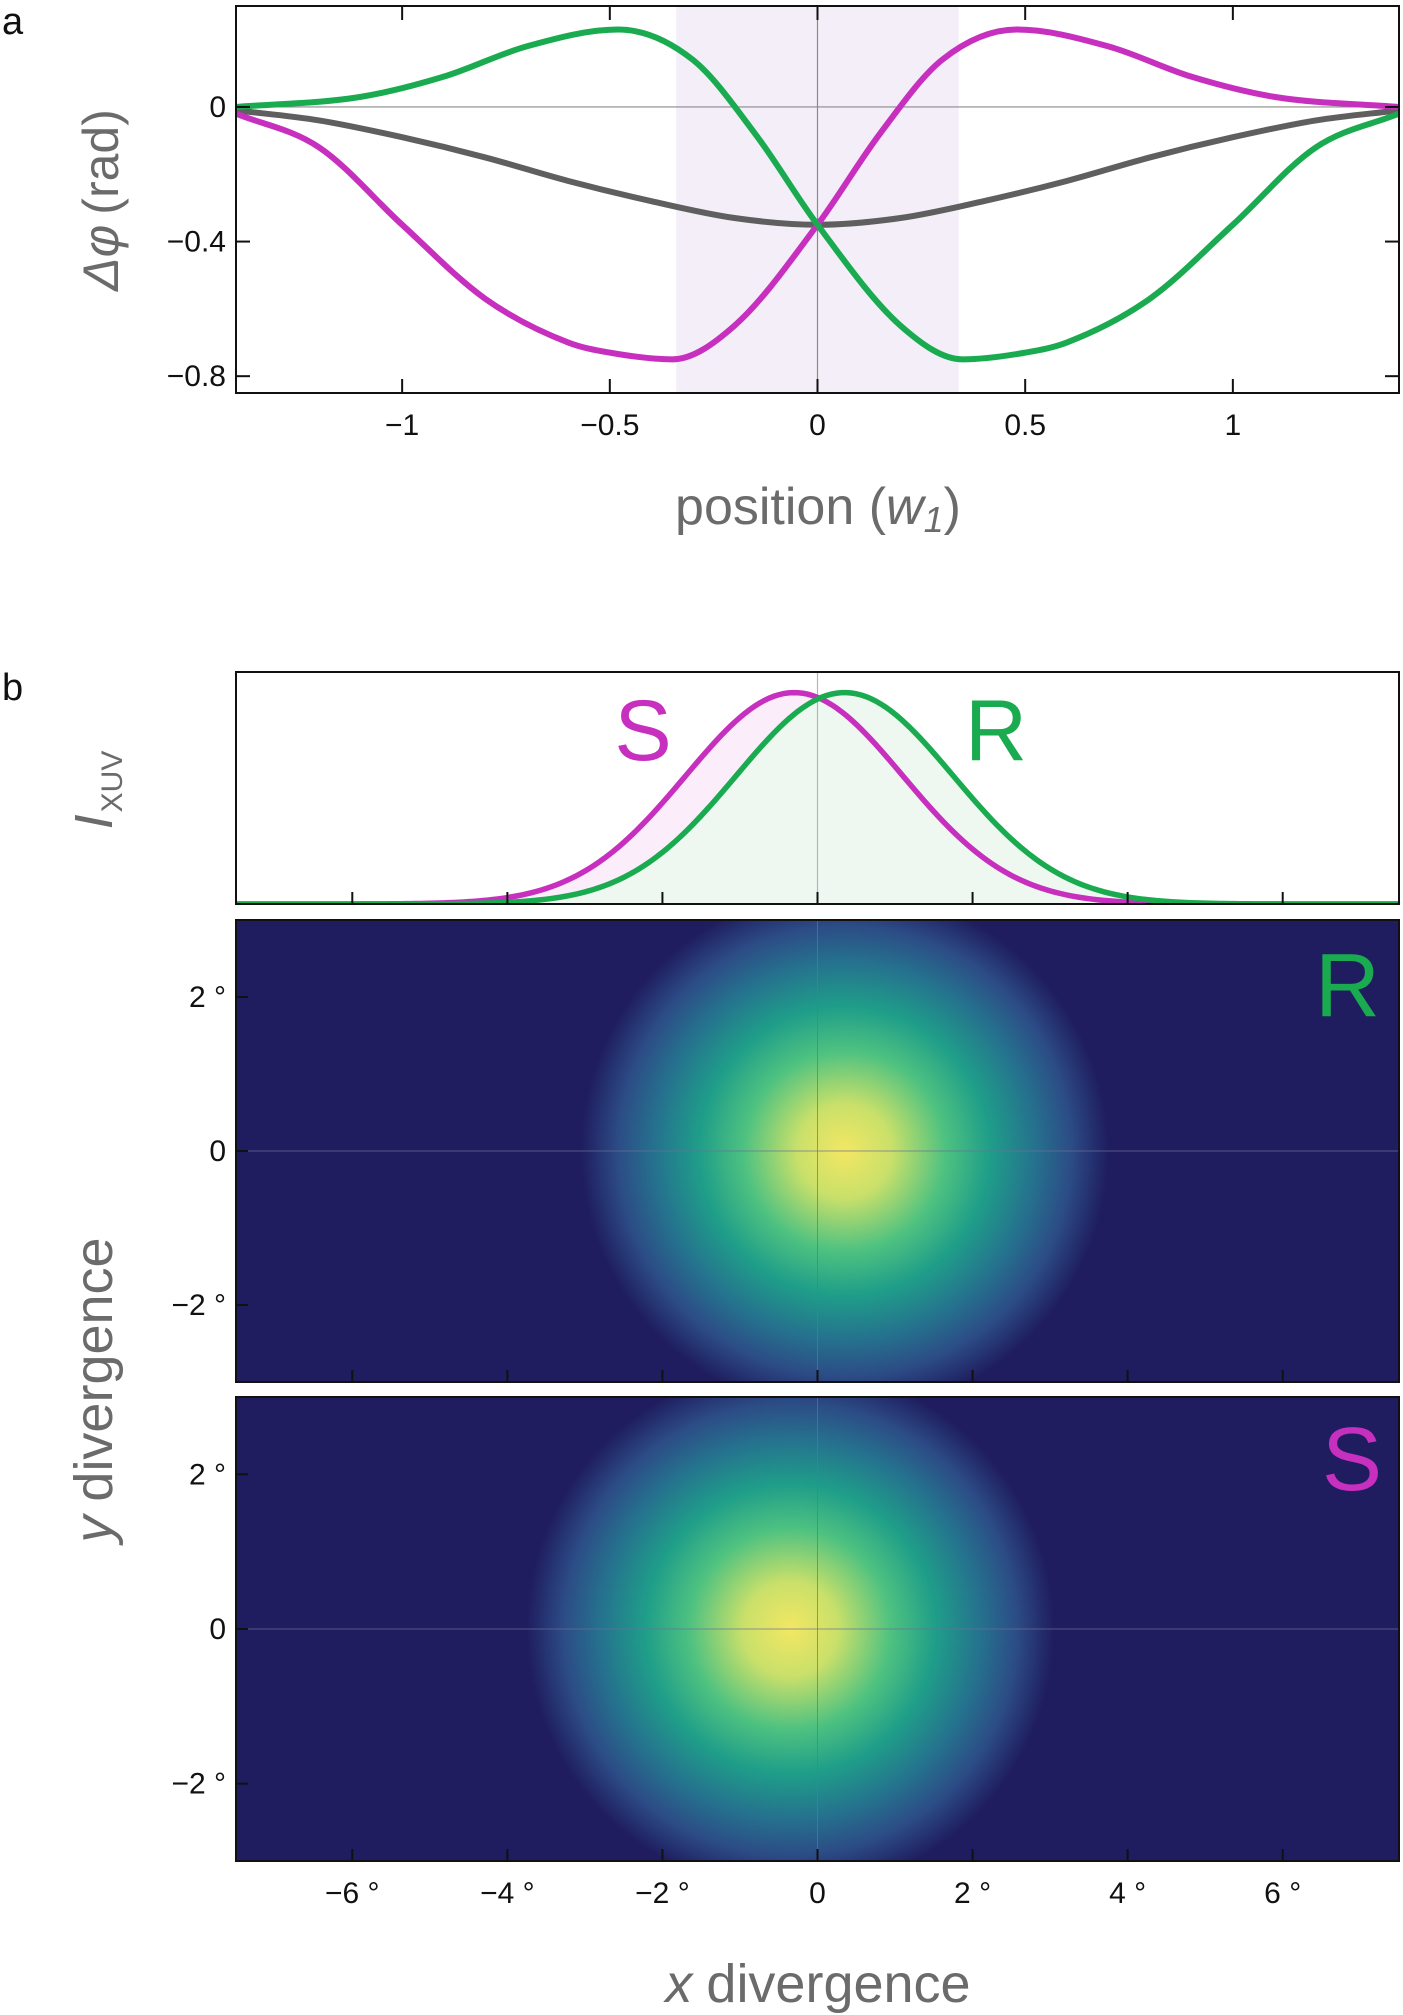  I want to click on x-label-var: w, so click(906, 507).